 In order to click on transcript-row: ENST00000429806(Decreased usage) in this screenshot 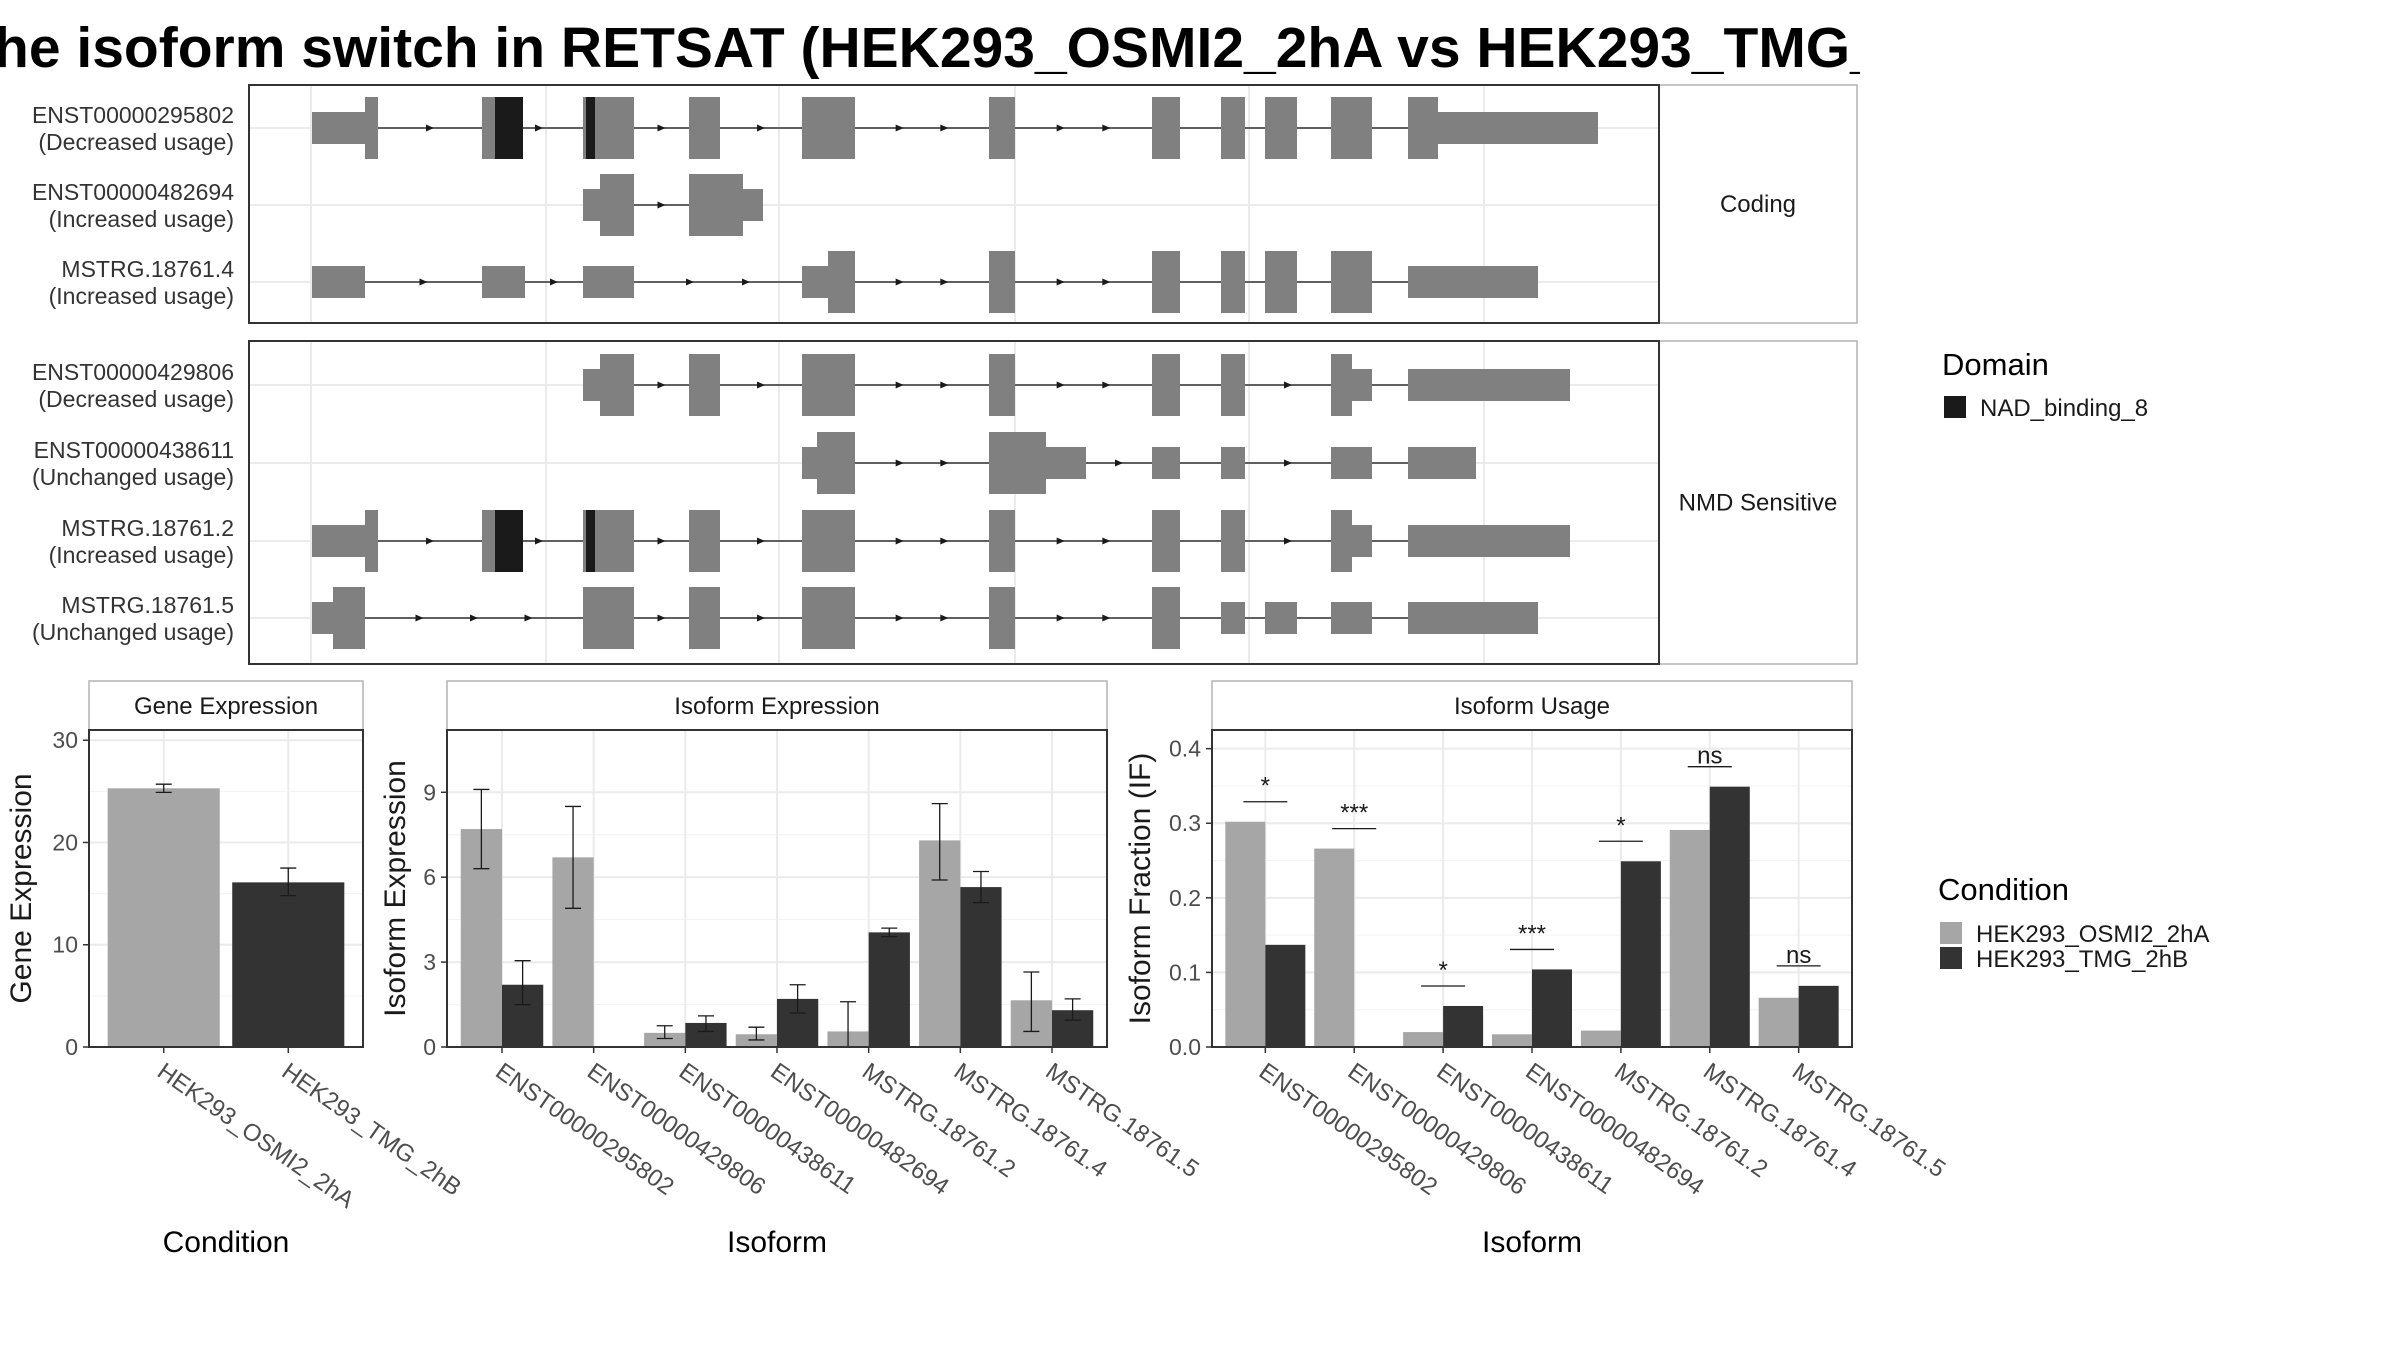, I will do `click(801, 385)`.